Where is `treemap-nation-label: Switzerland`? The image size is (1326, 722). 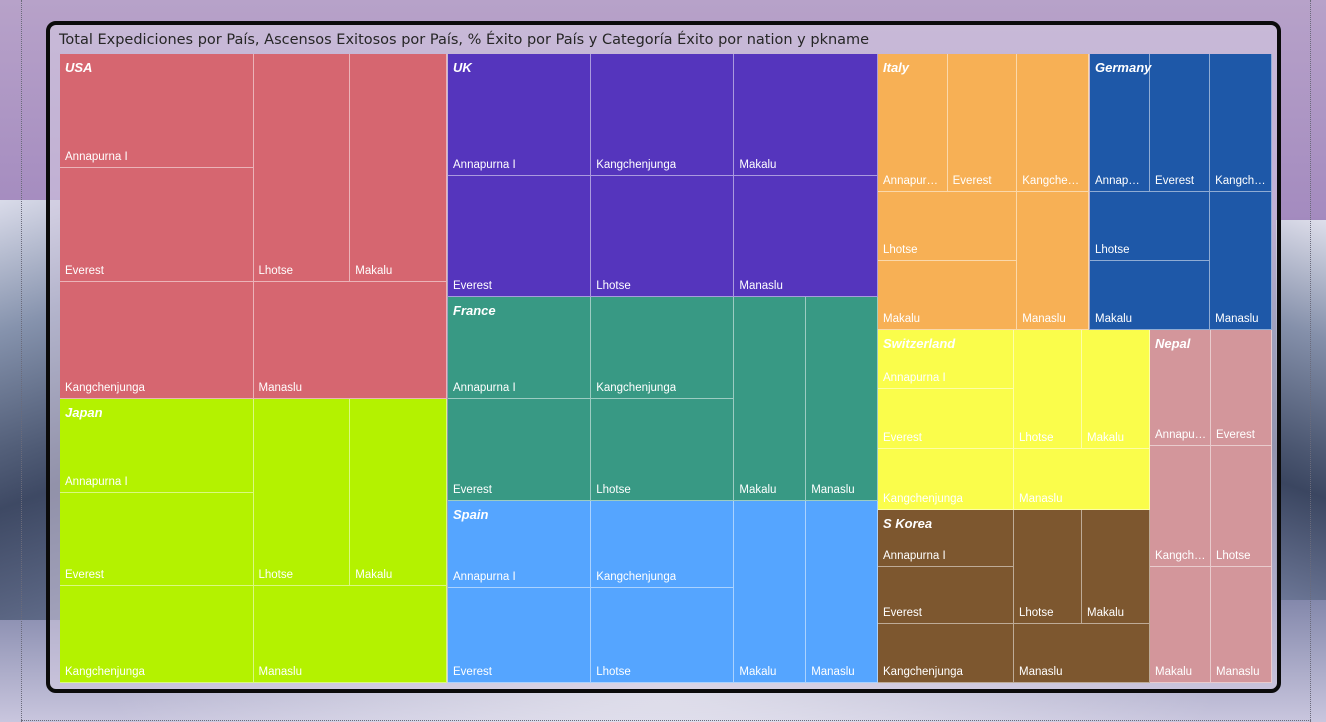
treemap-nation-label: Switzerland is located at coordinates (919, 343).